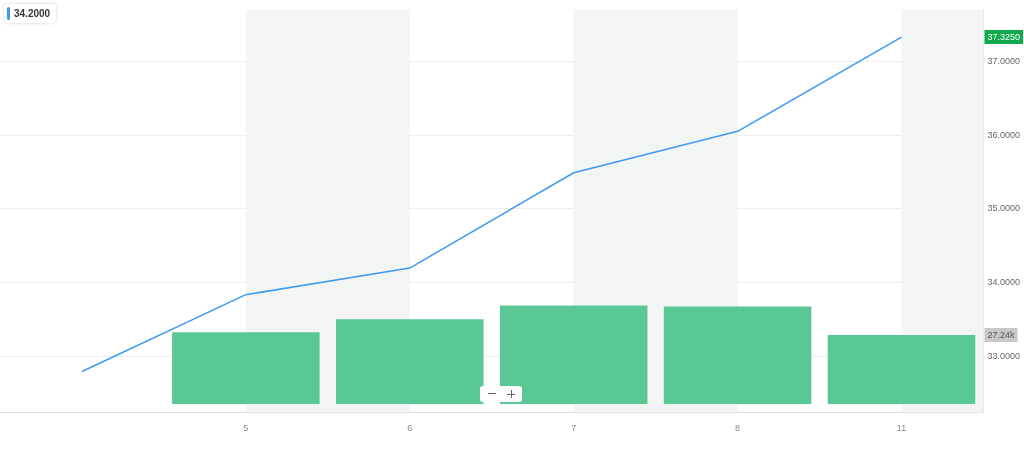  I want to click on x-tick-label: 11, so click(901, 428).